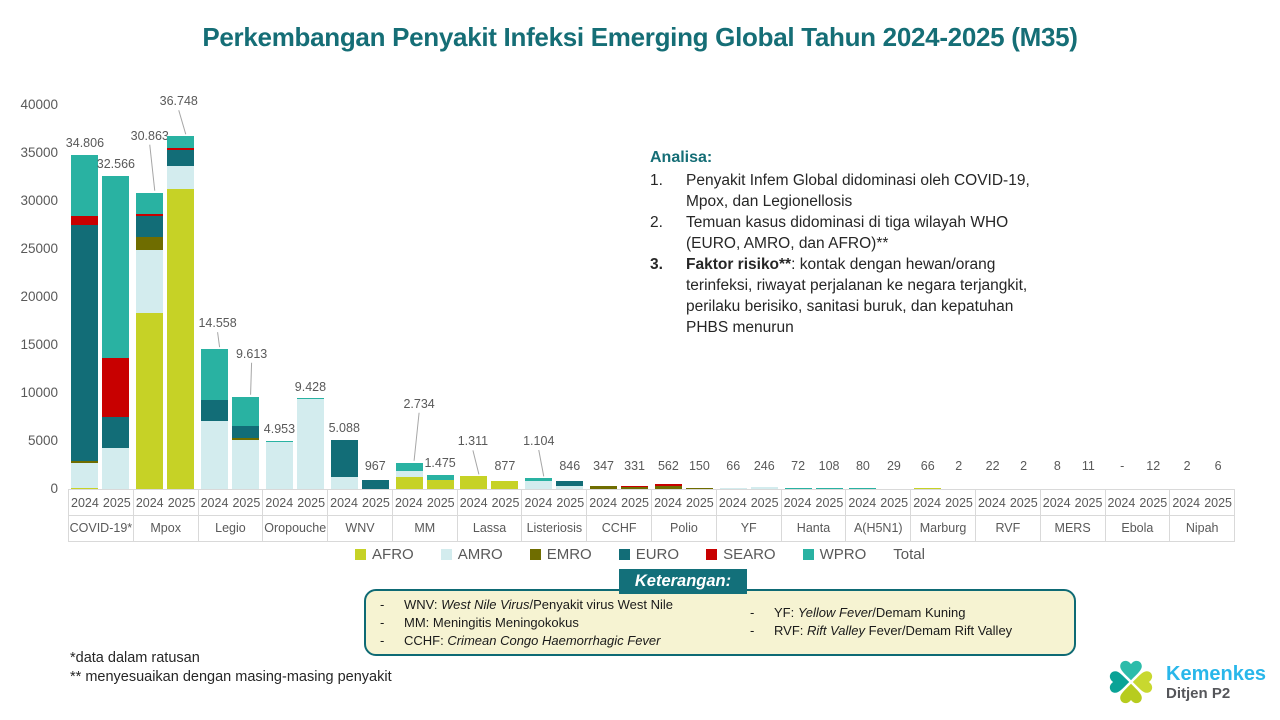 The image size is (1280, 720). What do you see at coordinates (560, 554) in the screenshot?
I see `legend-item-emro: EMRO` at bounding box center [560, 554].